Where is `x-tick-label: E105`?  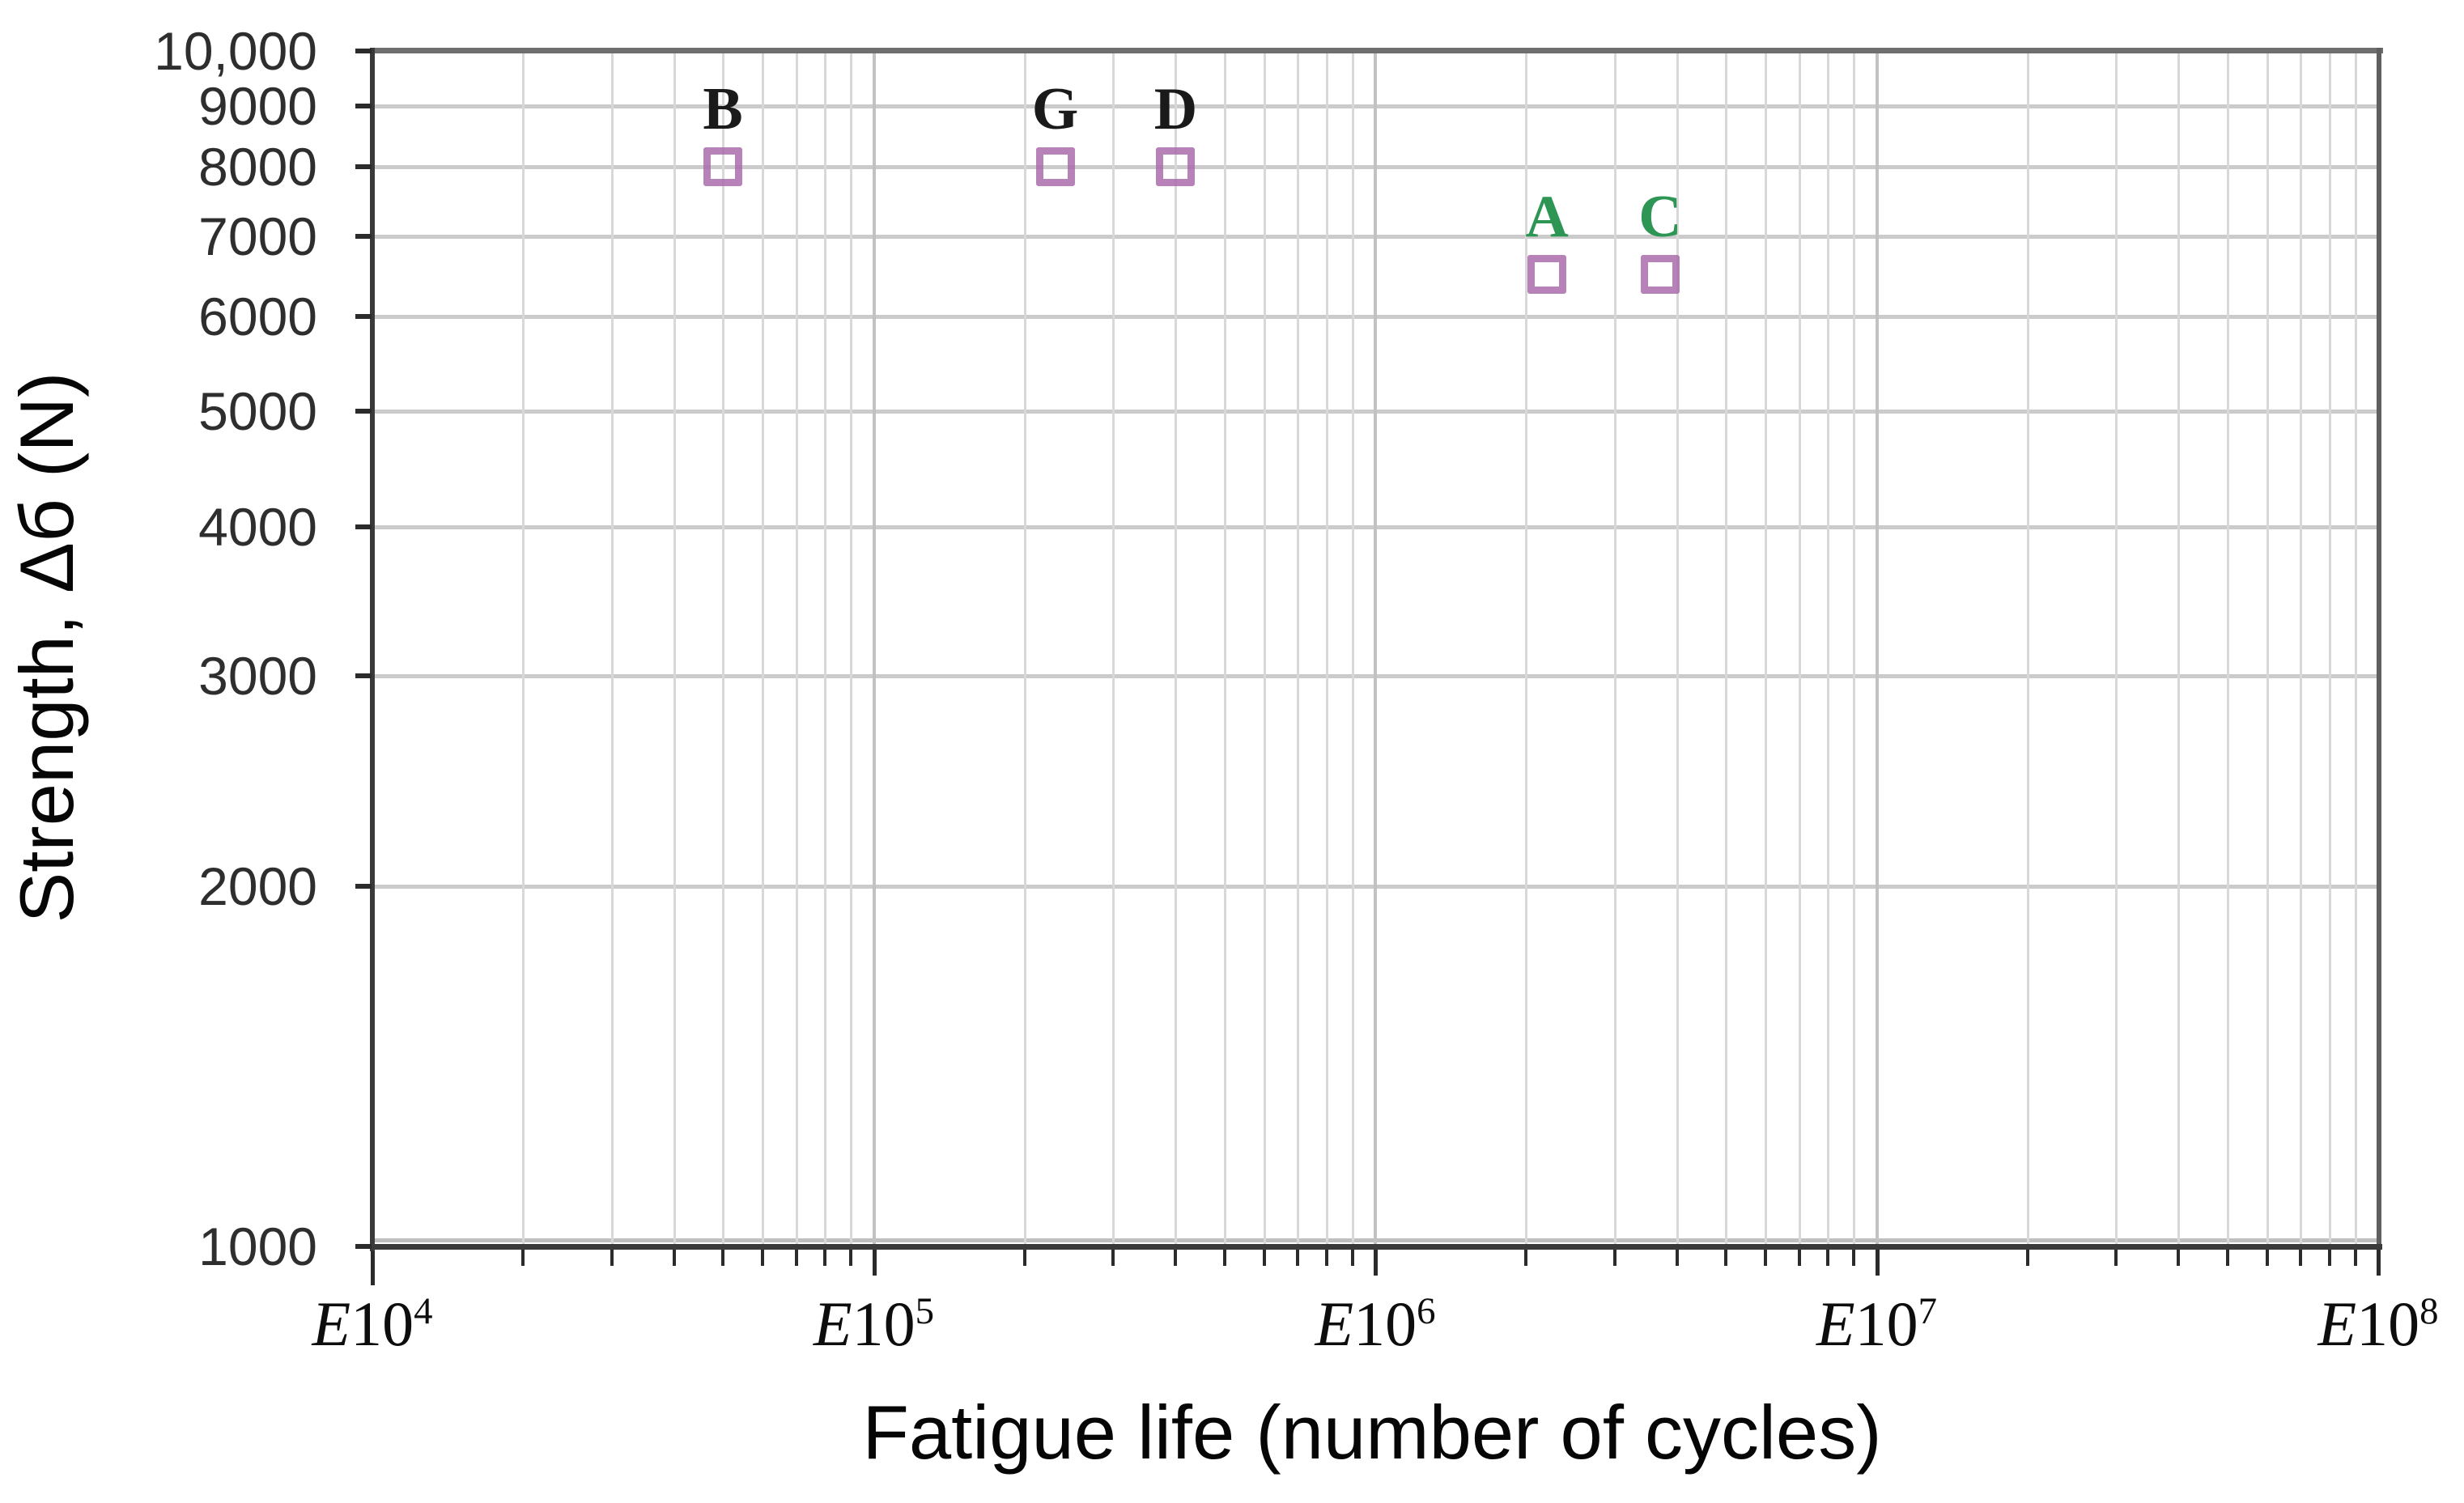
x-tick-label: E105 is located at coordinates (874, 1324).